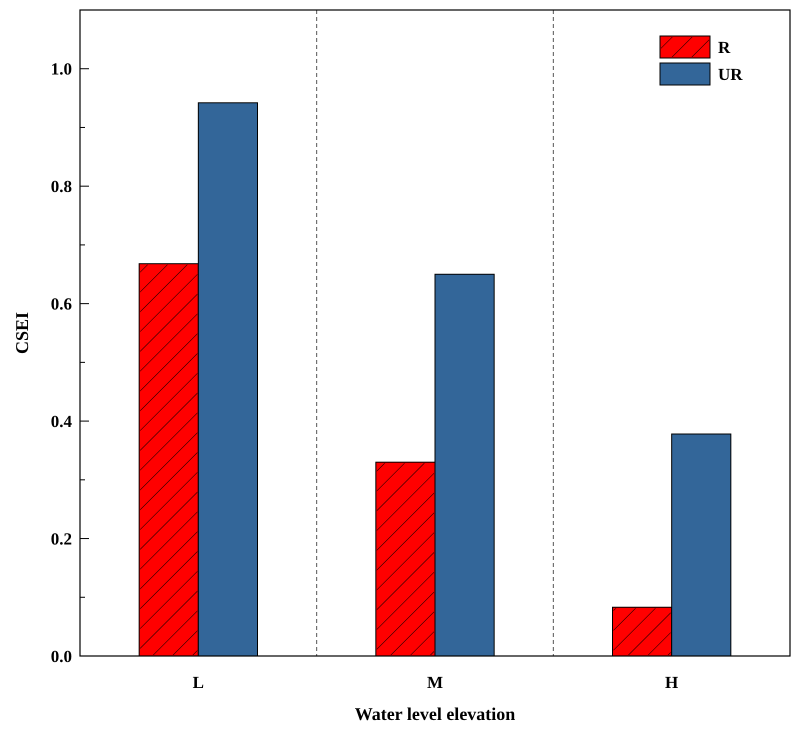 The height and width of the screenshot is (738, 800). What do you see at coordinates (671, 682) in the screenshot?
I see `x-tick-label: H` at bounding box center [671, 682].